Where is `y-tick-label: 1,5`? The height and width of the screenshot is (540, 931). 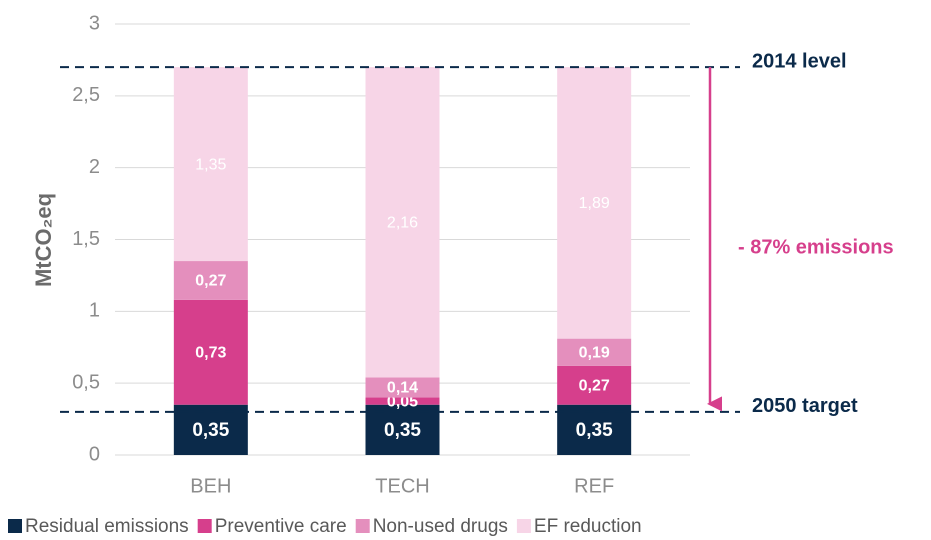 y-tick-label: 1,5 is located at coordinates (86, 239).